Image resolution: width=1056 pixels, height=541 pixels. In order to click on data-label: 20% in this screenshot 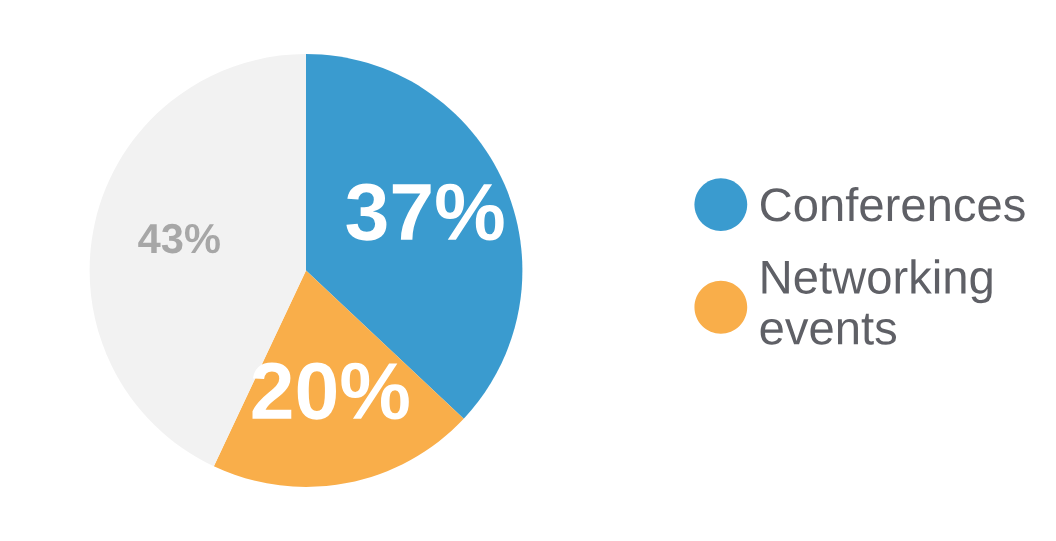, I will do `click(330, 391)`.